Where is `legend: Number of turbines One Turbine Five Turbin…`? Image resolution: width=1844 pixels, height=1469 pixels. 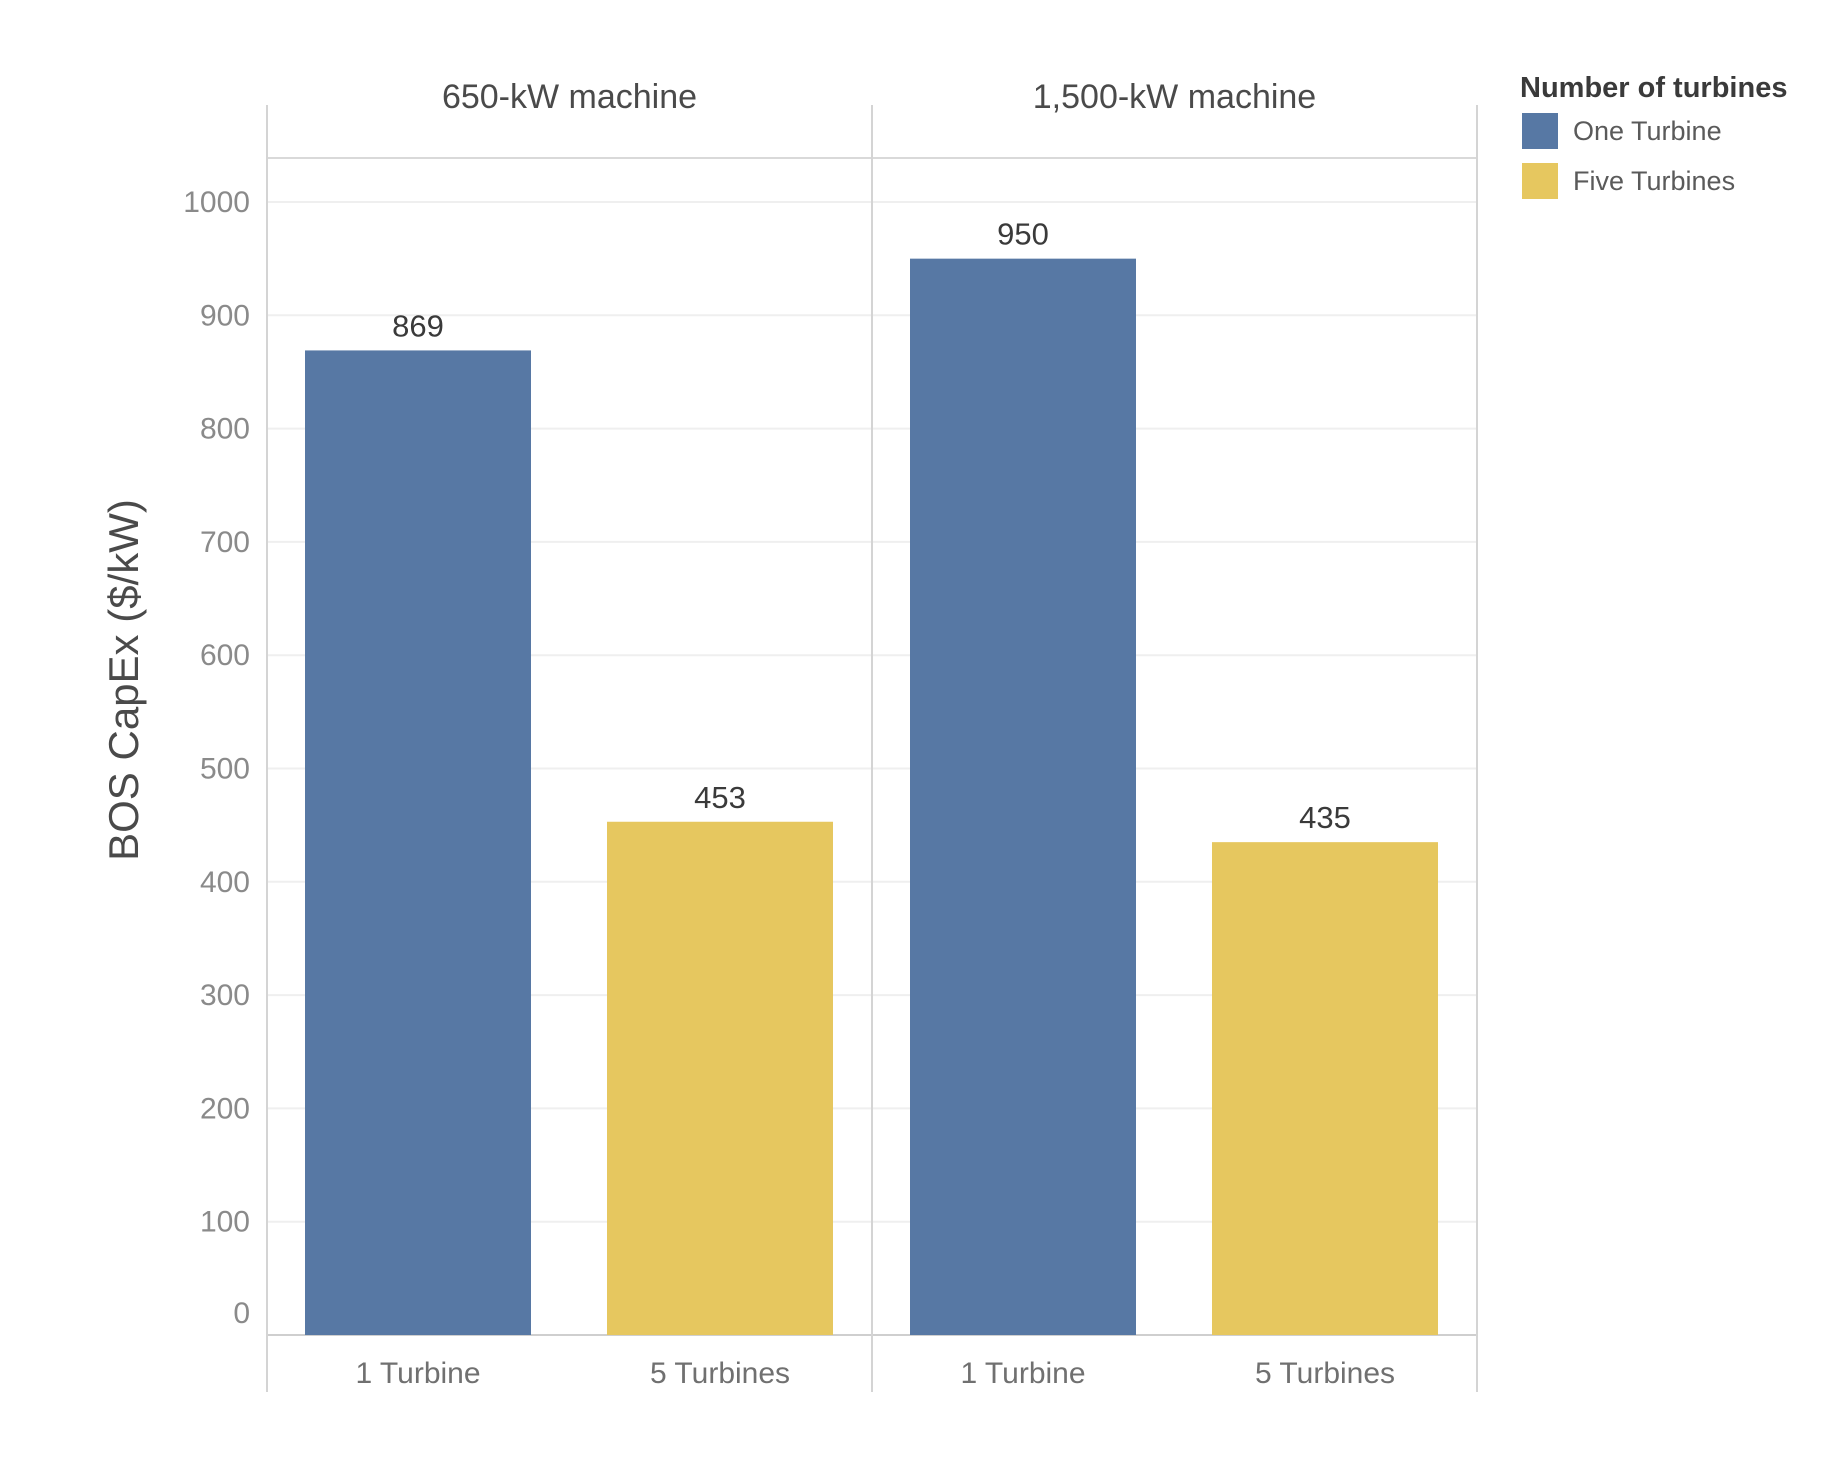 legend: Number of turbines One Turbine Five Turbin… is located at coordinates (1653, 135).